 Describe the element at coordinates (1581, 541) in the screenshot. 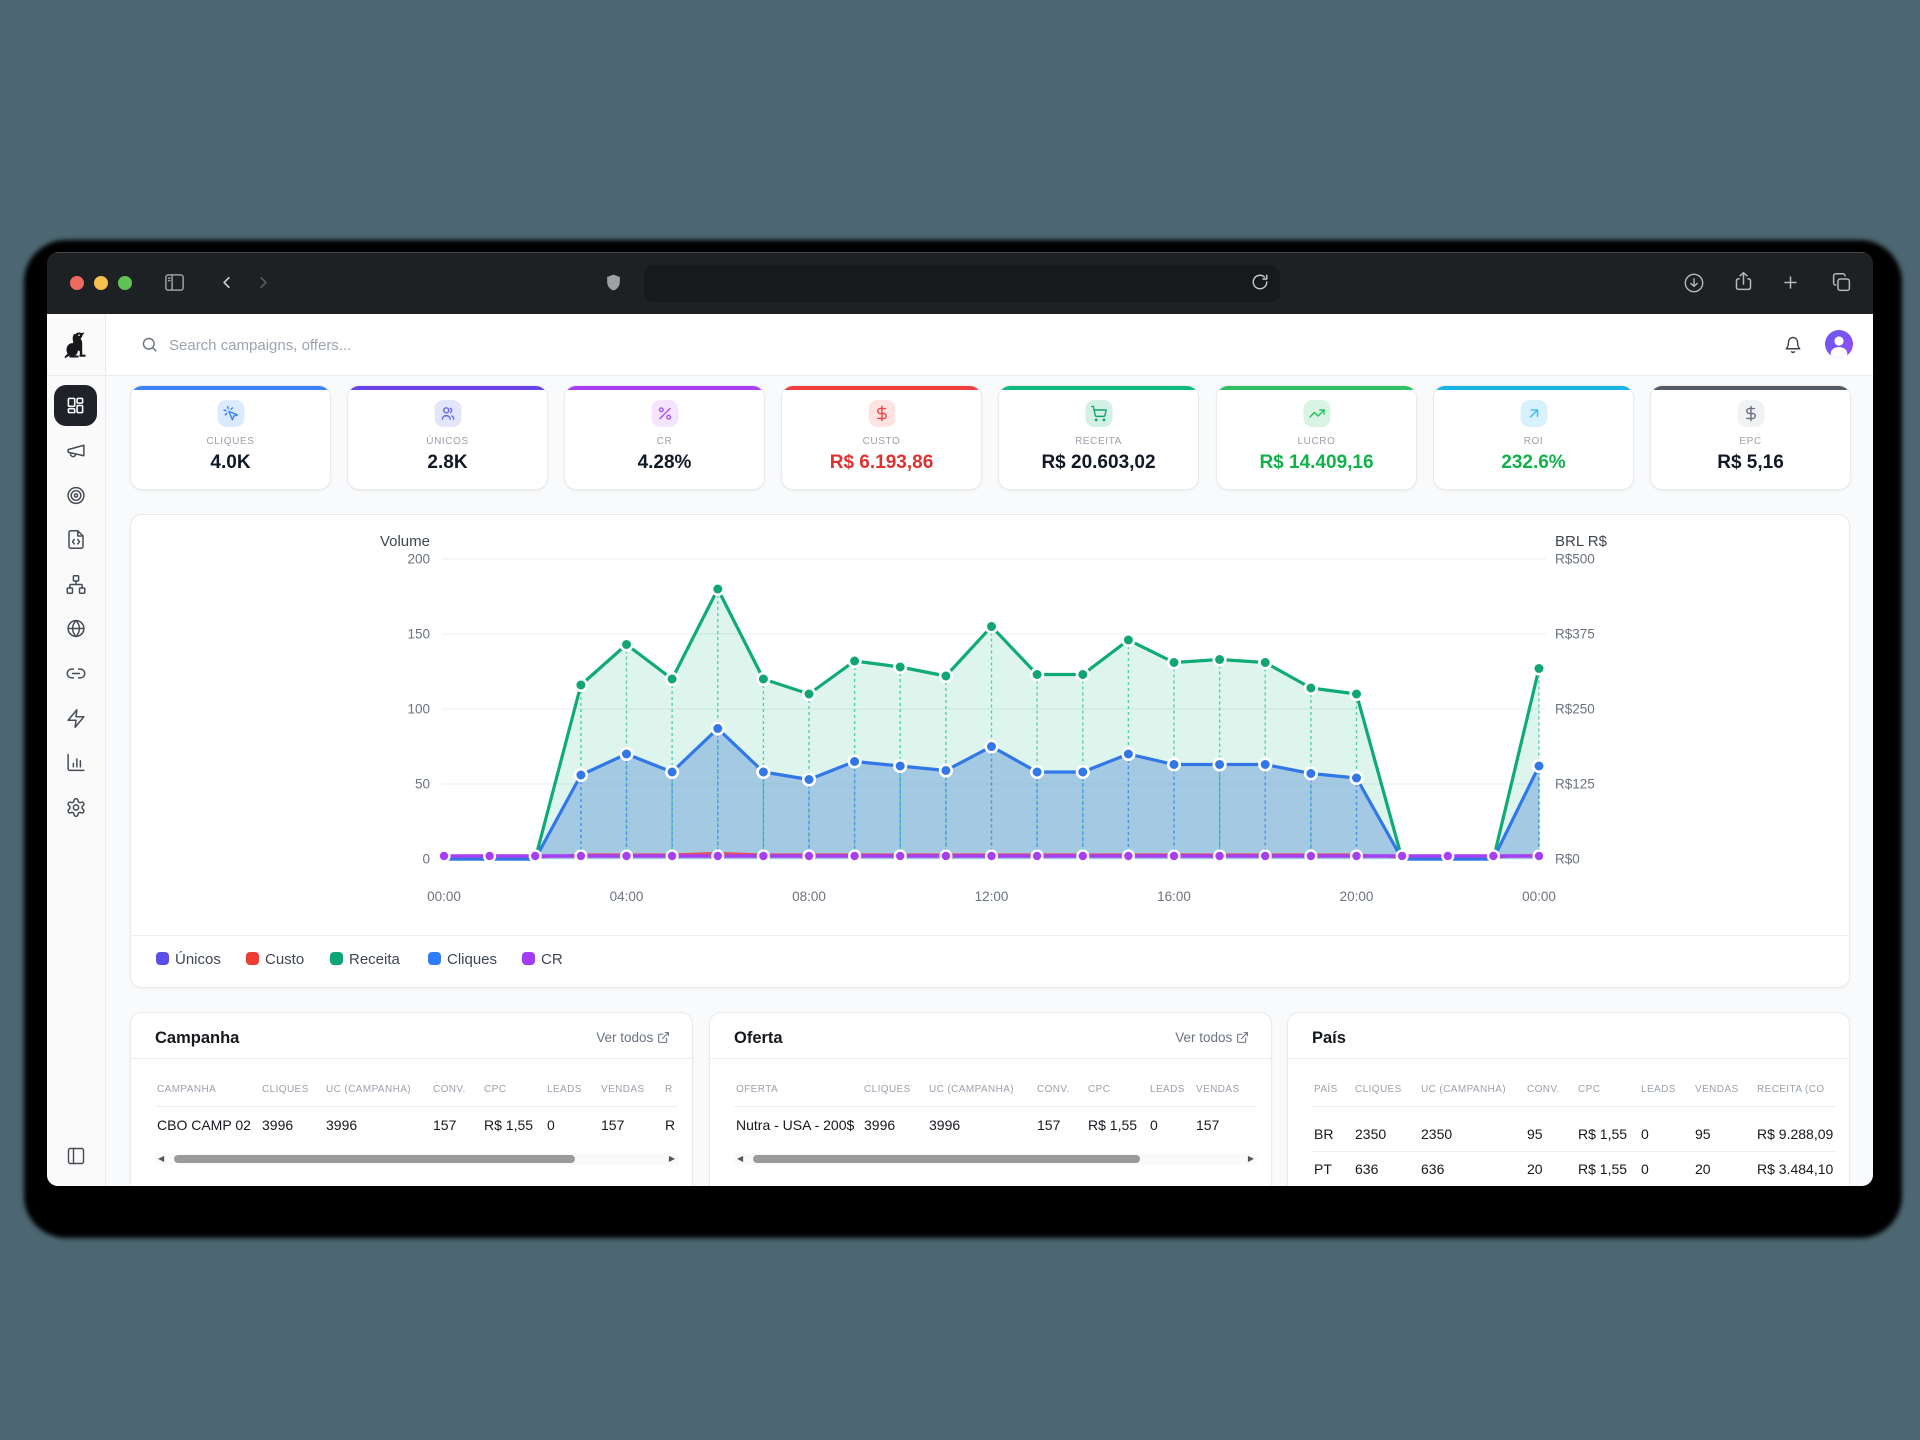

I see `svg-text: BRL R$` at that location.